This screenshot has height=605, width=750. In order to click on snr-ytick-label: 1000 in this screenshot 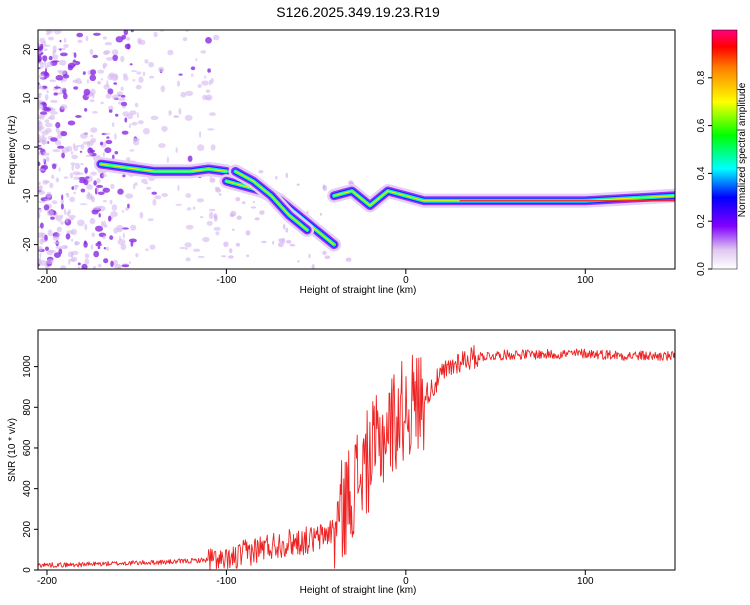, I will do `click(27, 366)`.